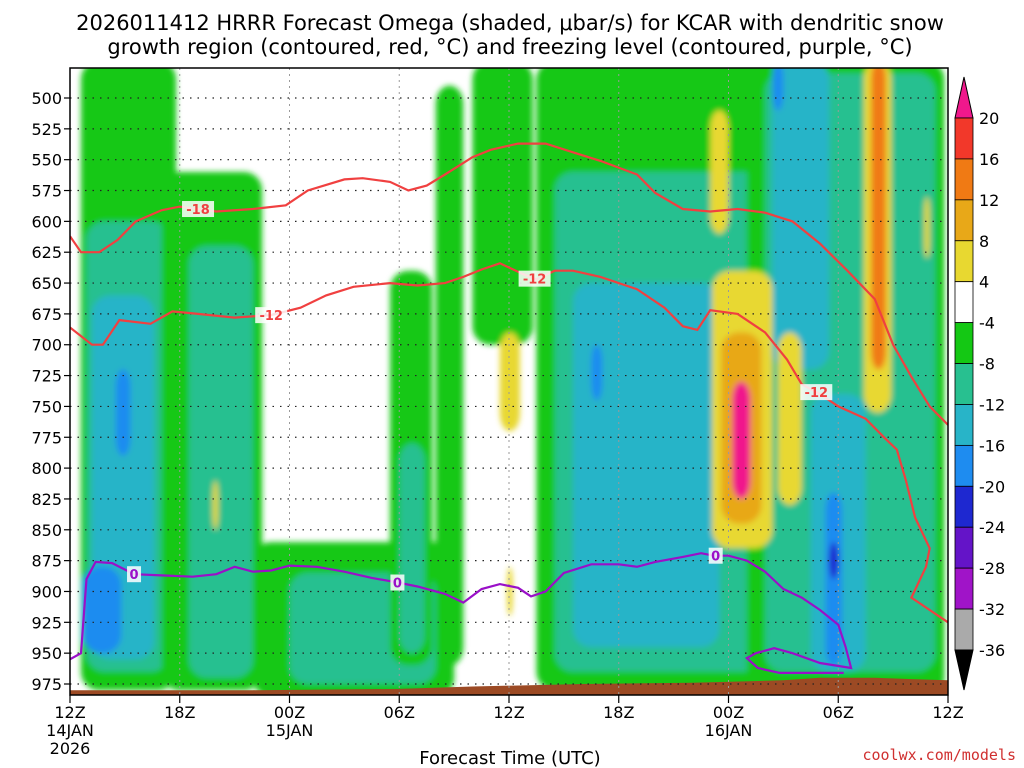  Describe the element at coordinates (46, 160) in the screenshot. I see `y-tick-label-550: 550` at that location.